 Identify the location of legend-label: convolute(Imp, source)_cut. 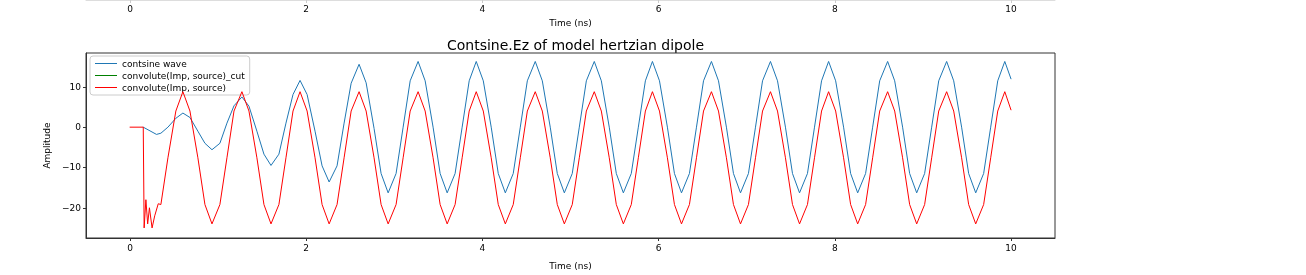
(184, 75).